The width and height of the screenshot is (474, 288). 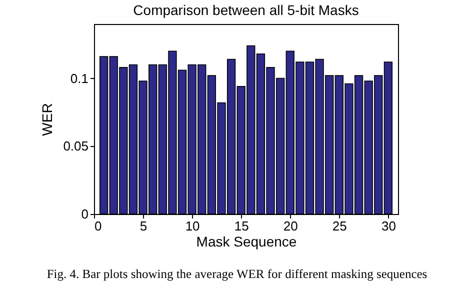 What do you see at coordinates (144, 226) in the screenshot?
I see `x-tick-label: 5` at bounding box center [144, 226].